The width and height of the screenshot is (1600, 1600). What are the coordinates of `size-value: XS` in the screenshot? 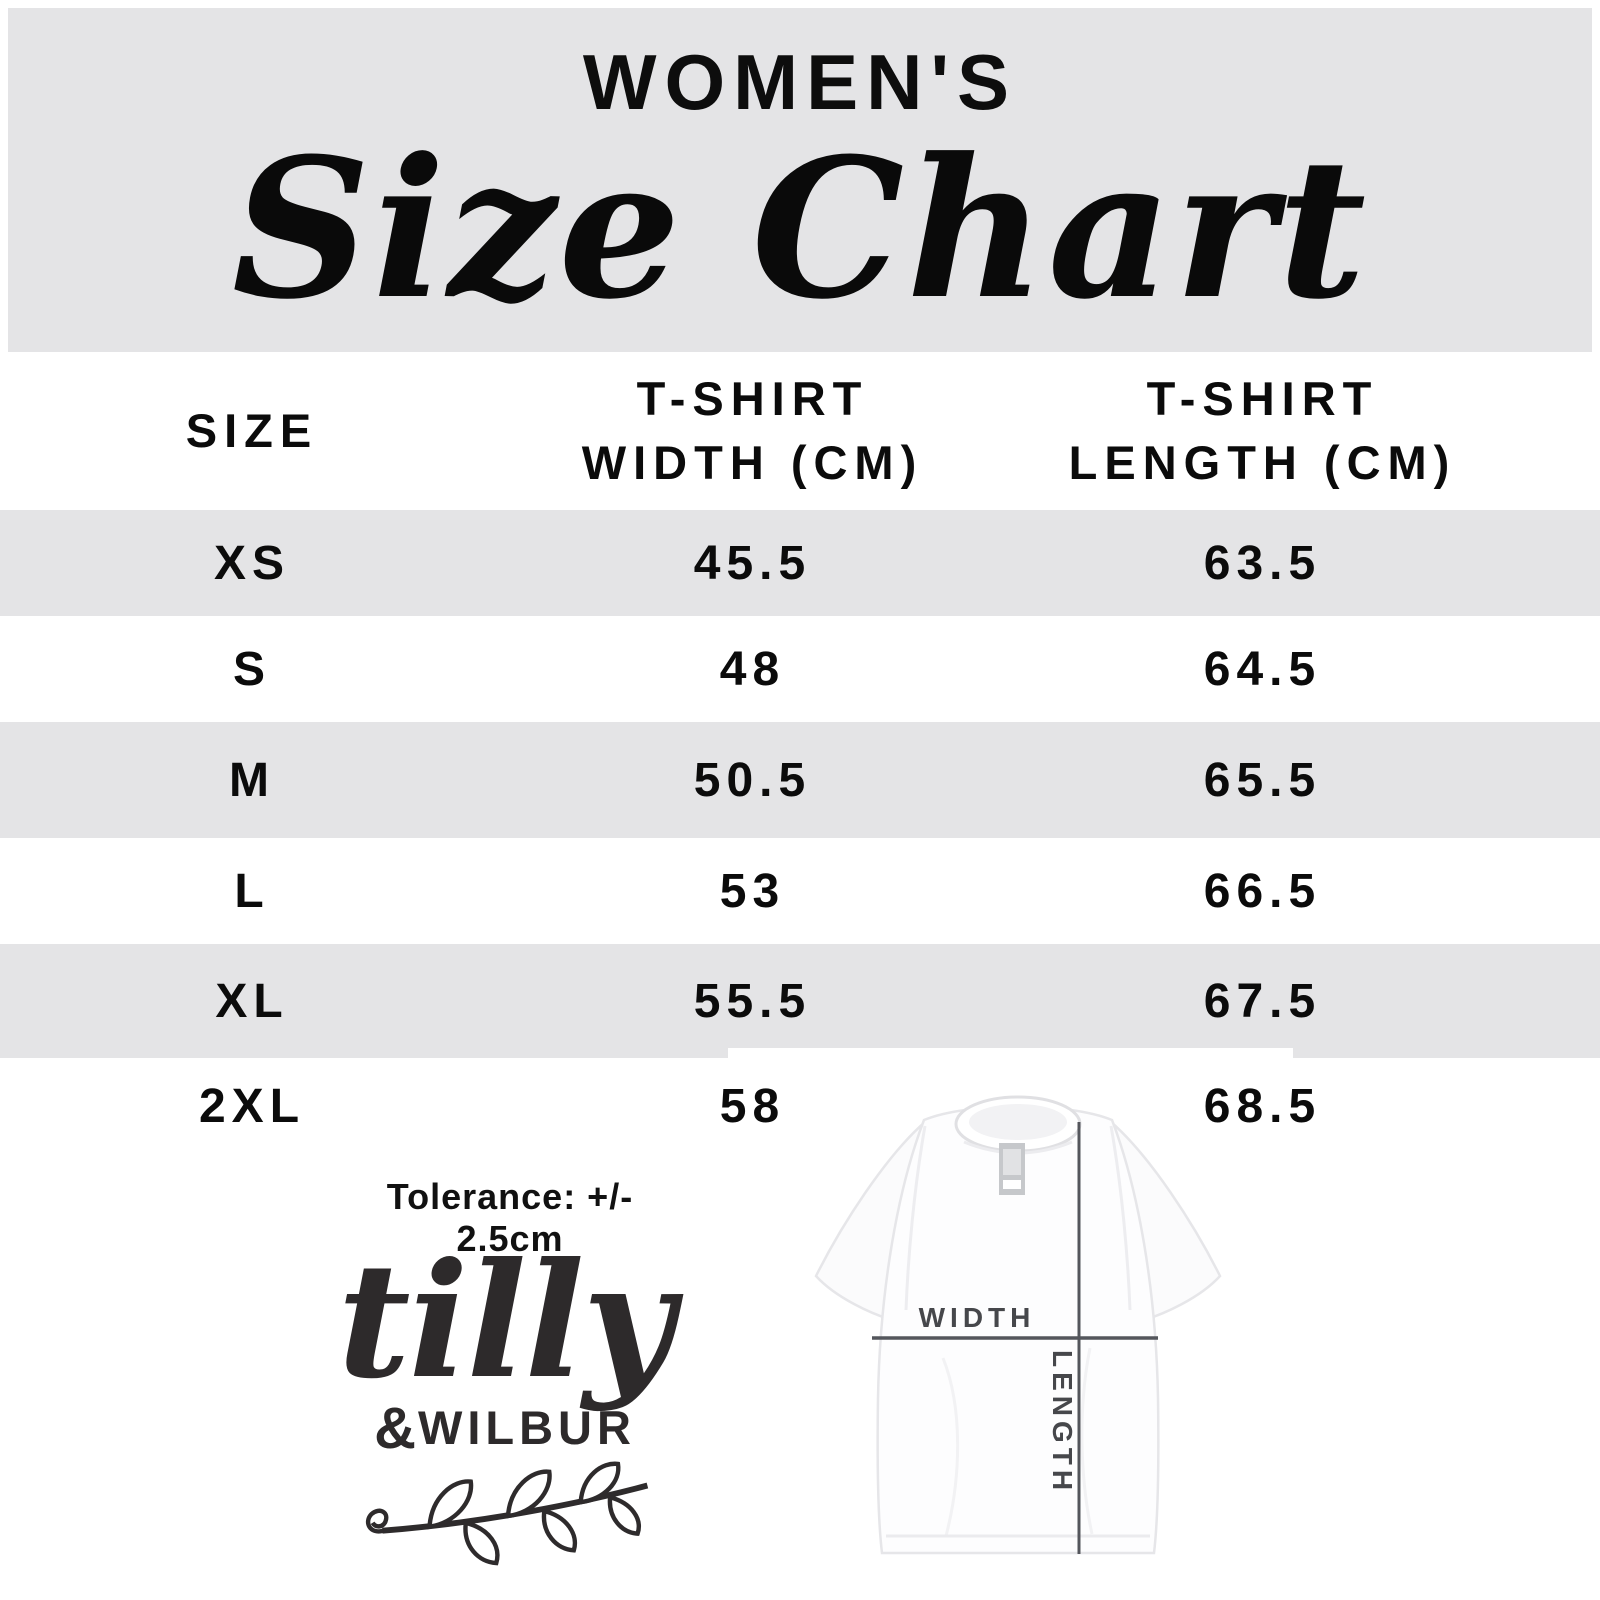 It's located at (252, 563).